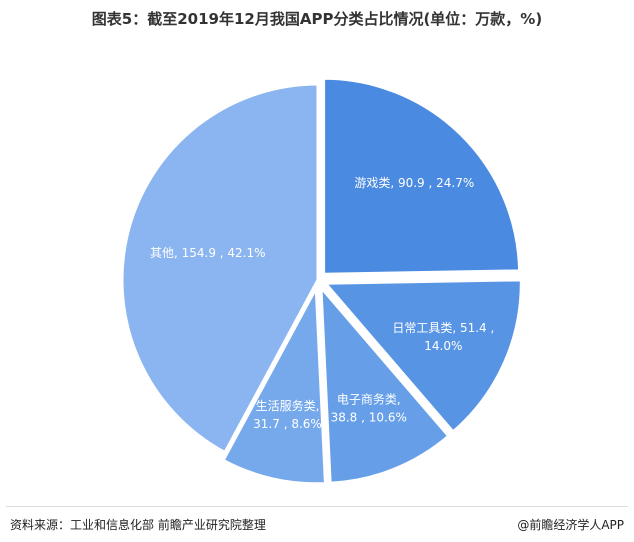  I want to click on pie-slice-label-3: 38.8 , 10.6%, so click(369, 418).